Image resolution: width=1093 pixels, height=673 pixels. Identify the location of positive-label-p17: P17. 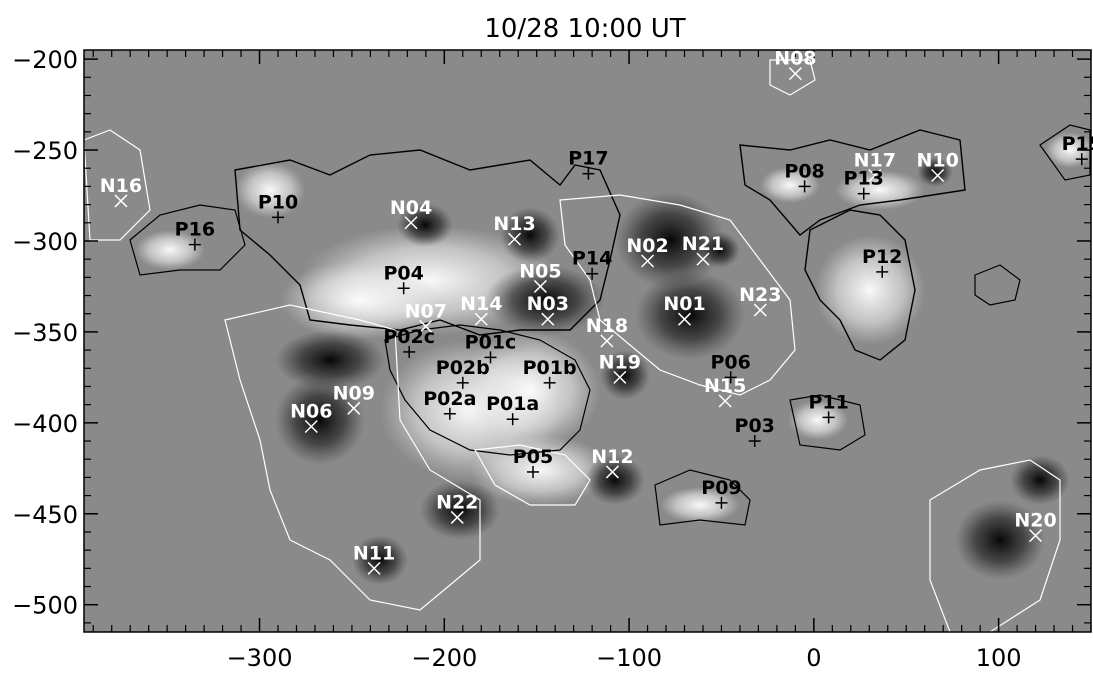
(588, 159).